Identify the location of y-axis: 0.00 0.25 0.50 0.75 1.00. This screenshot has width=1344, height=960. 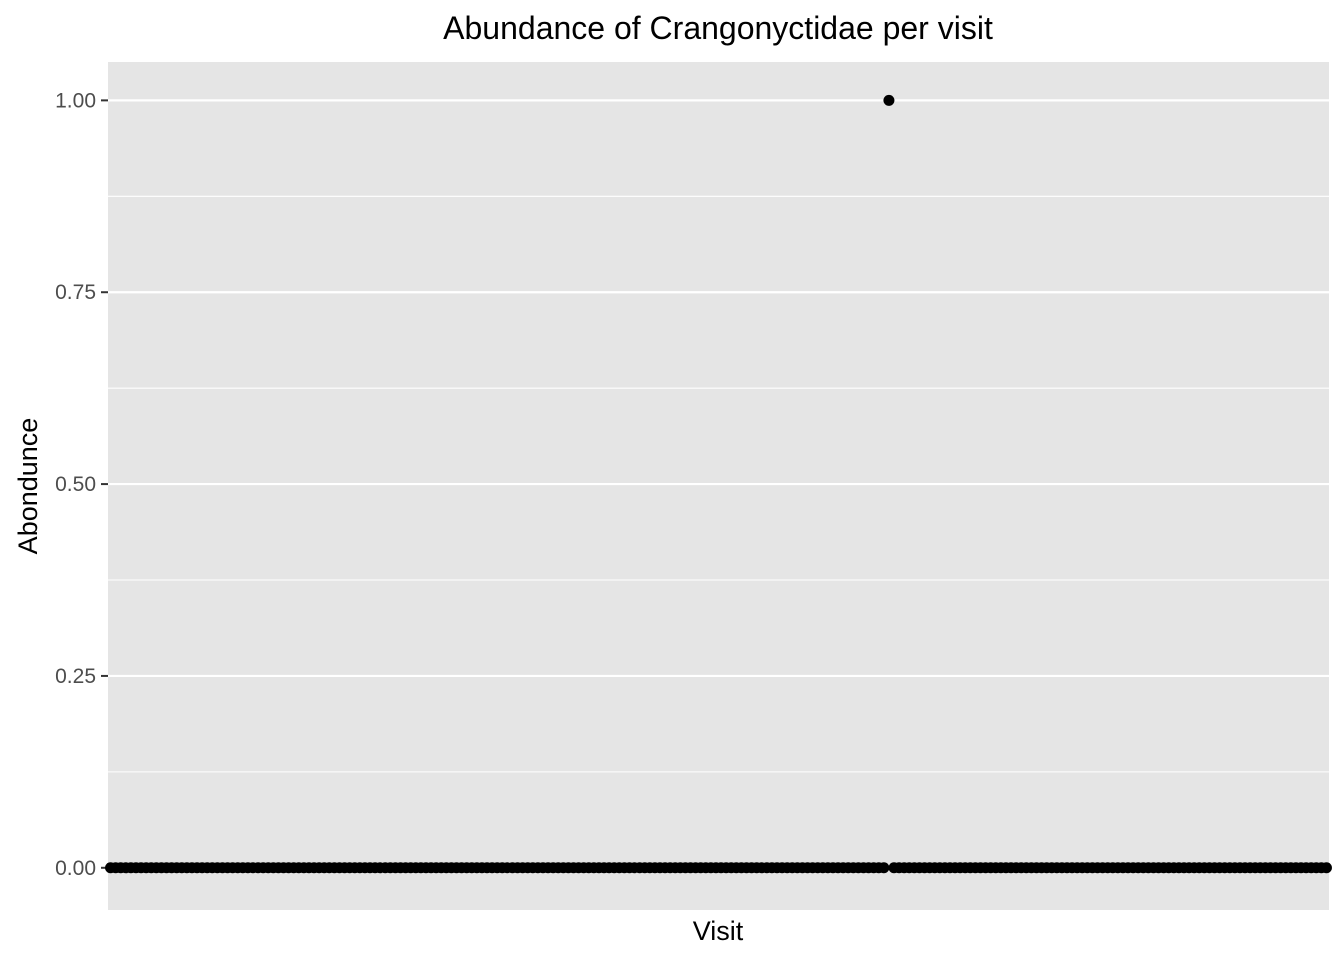
(81, 484).